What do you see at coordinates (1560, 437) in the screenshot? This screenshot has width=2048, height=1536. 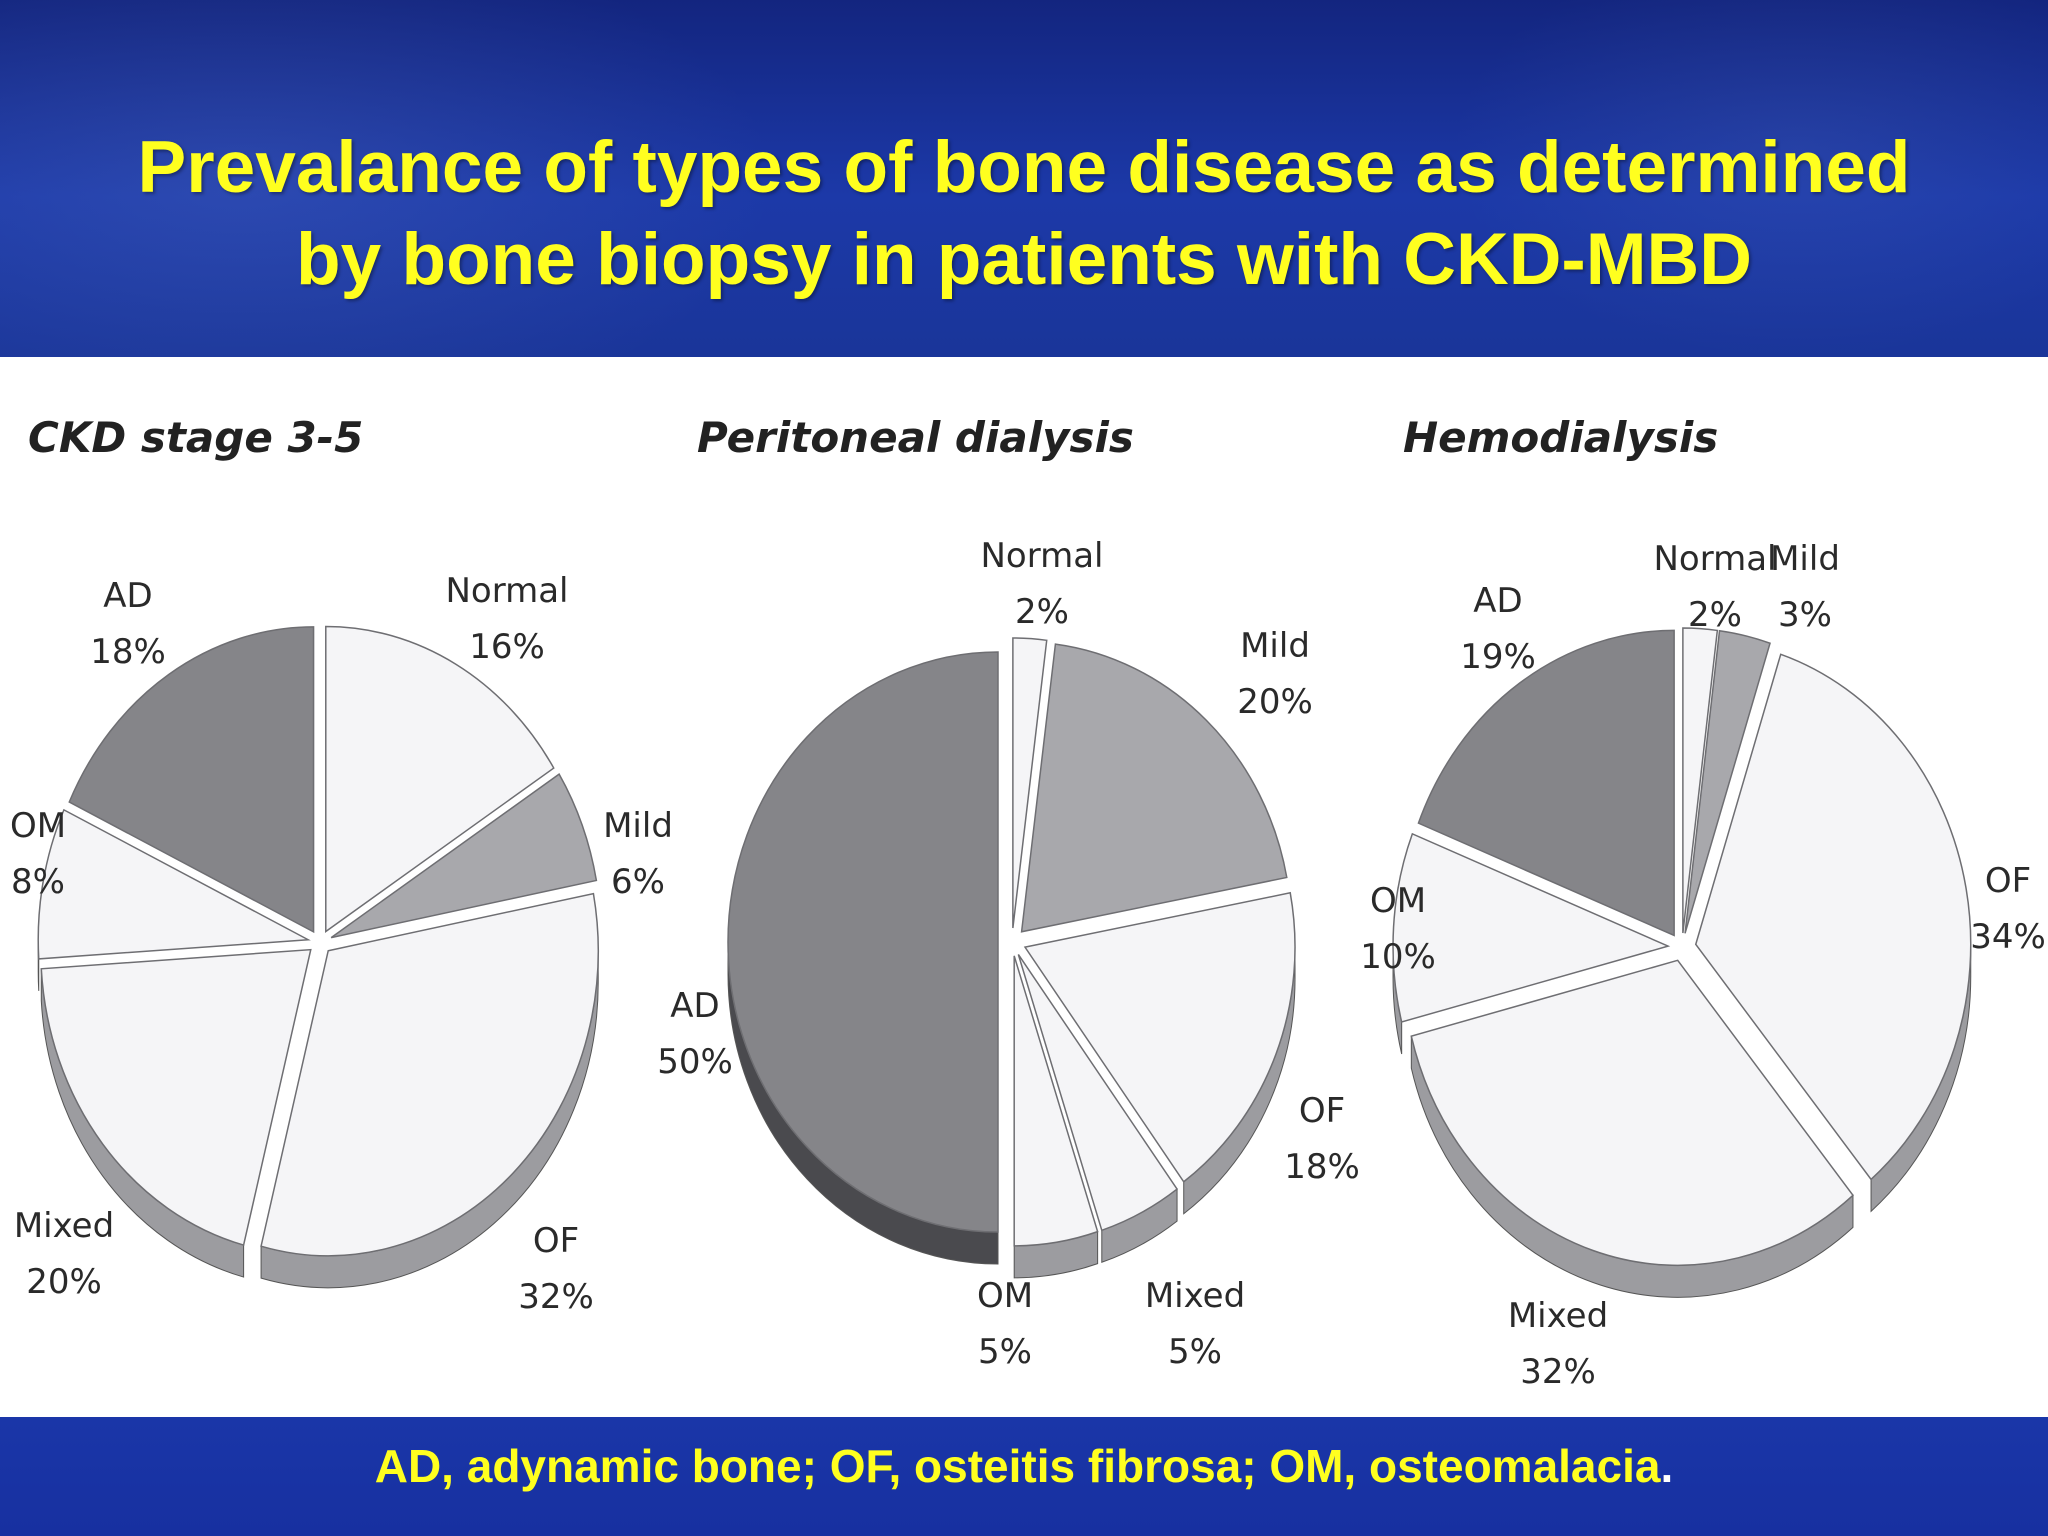 I see `chart-title: Hemodialysis` at bounding box center [1560, 437].